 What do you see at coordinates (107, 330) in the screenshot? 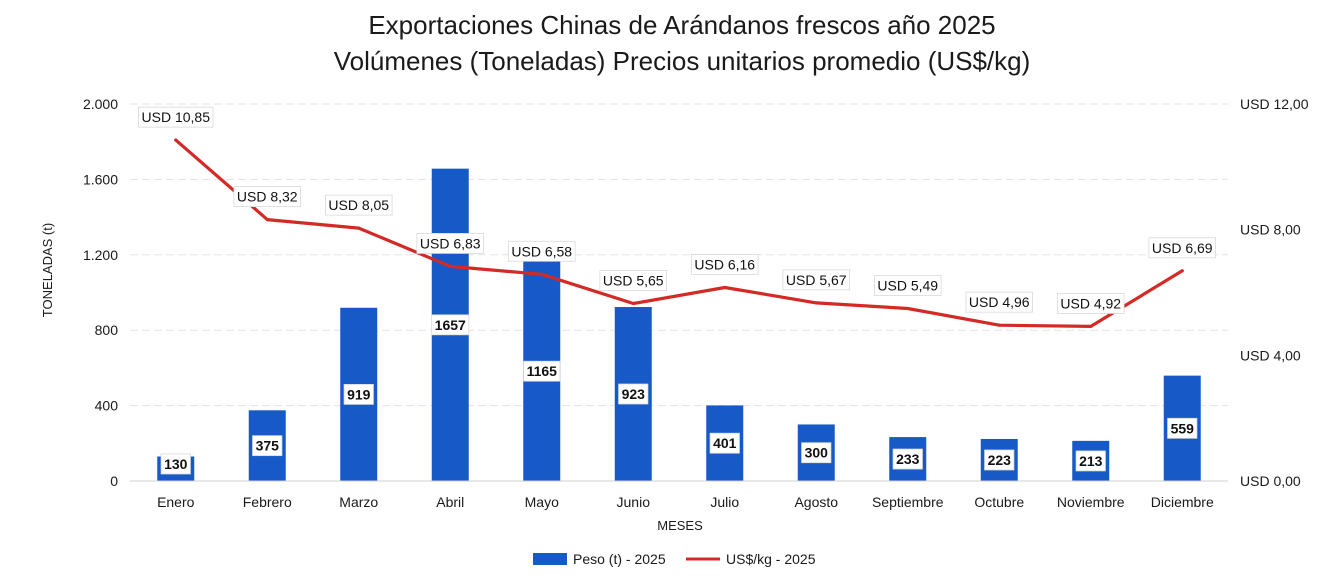
I see `y-left-tick-label: 800` at bounding box center [107, 330].